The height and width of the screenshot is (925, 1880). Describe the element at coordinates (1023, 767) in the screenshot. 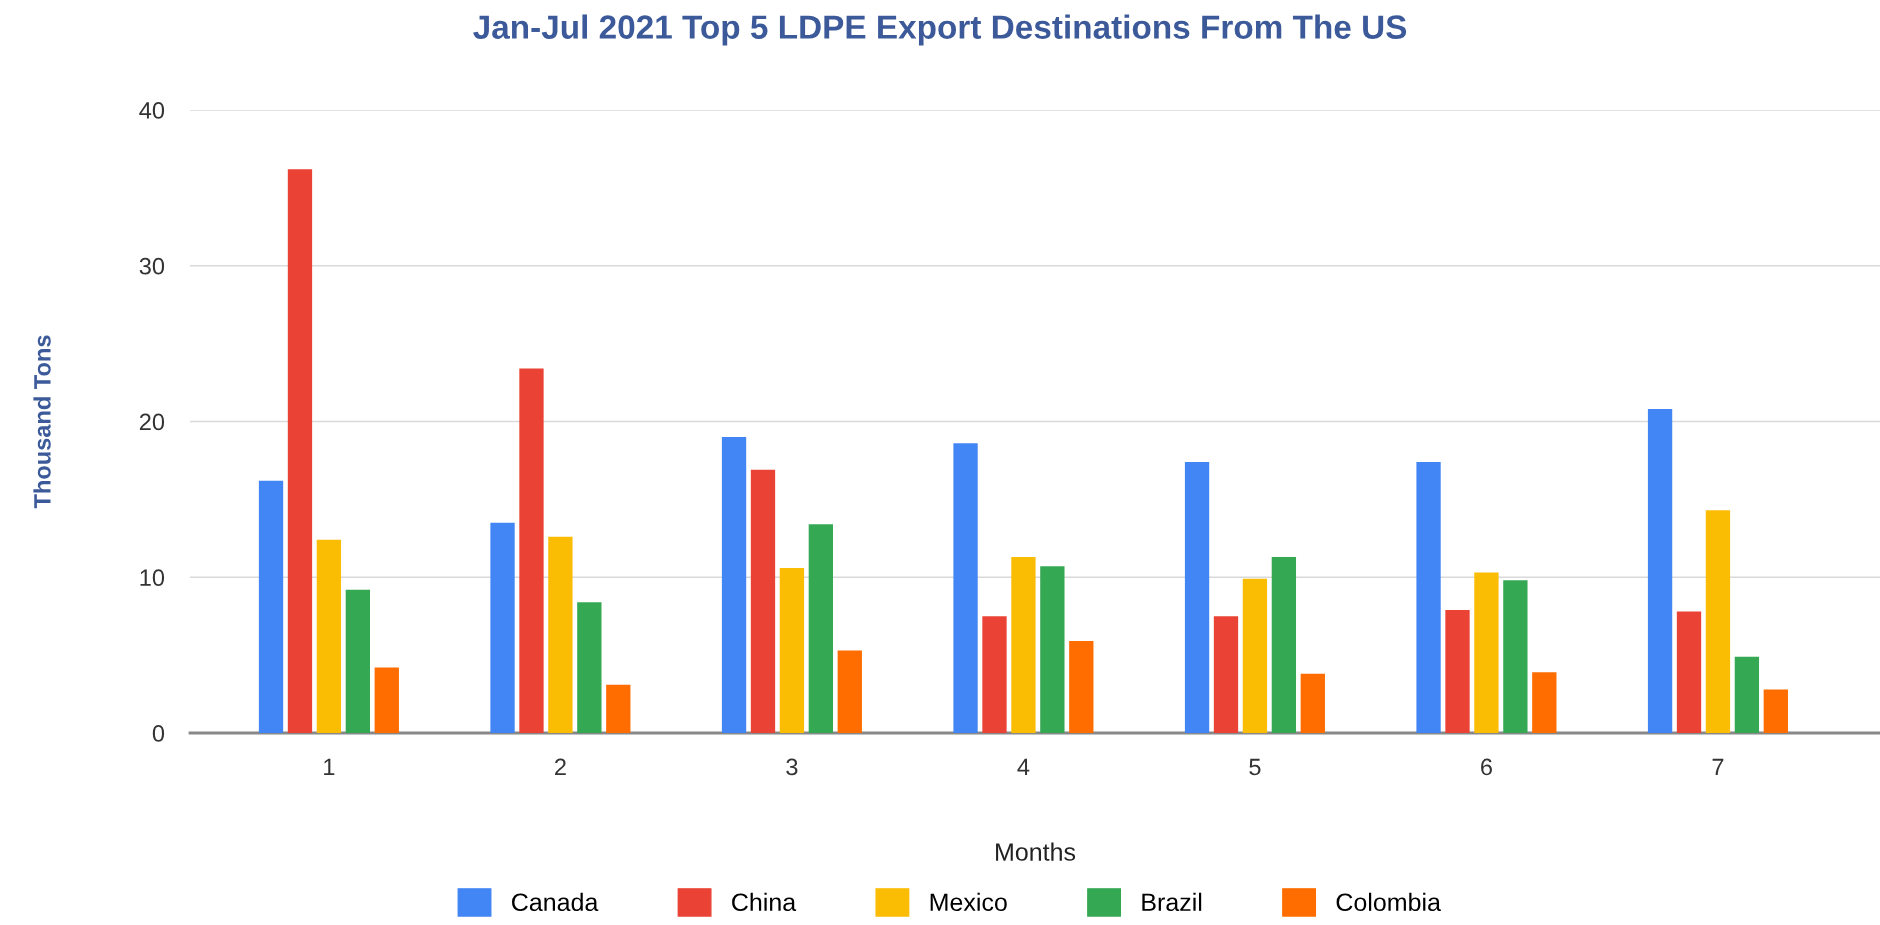

I see `x-tick-label: 4` at that location.